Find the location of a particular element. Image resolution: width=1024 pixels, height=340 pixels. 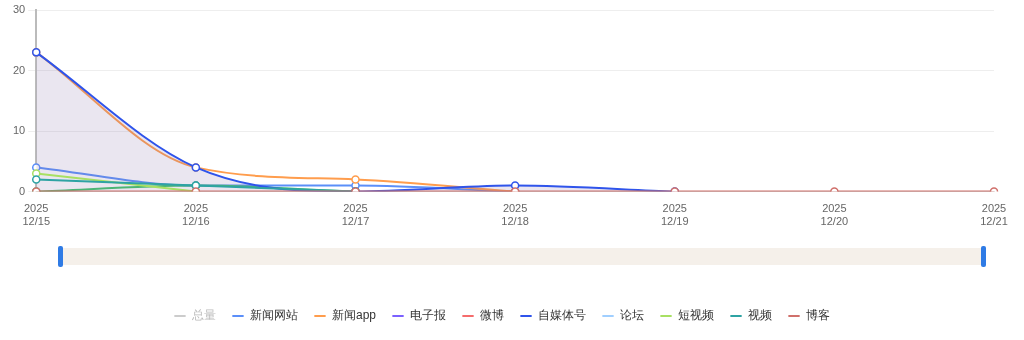

y-tick-label: 30 is located at coordinates (19, 9).